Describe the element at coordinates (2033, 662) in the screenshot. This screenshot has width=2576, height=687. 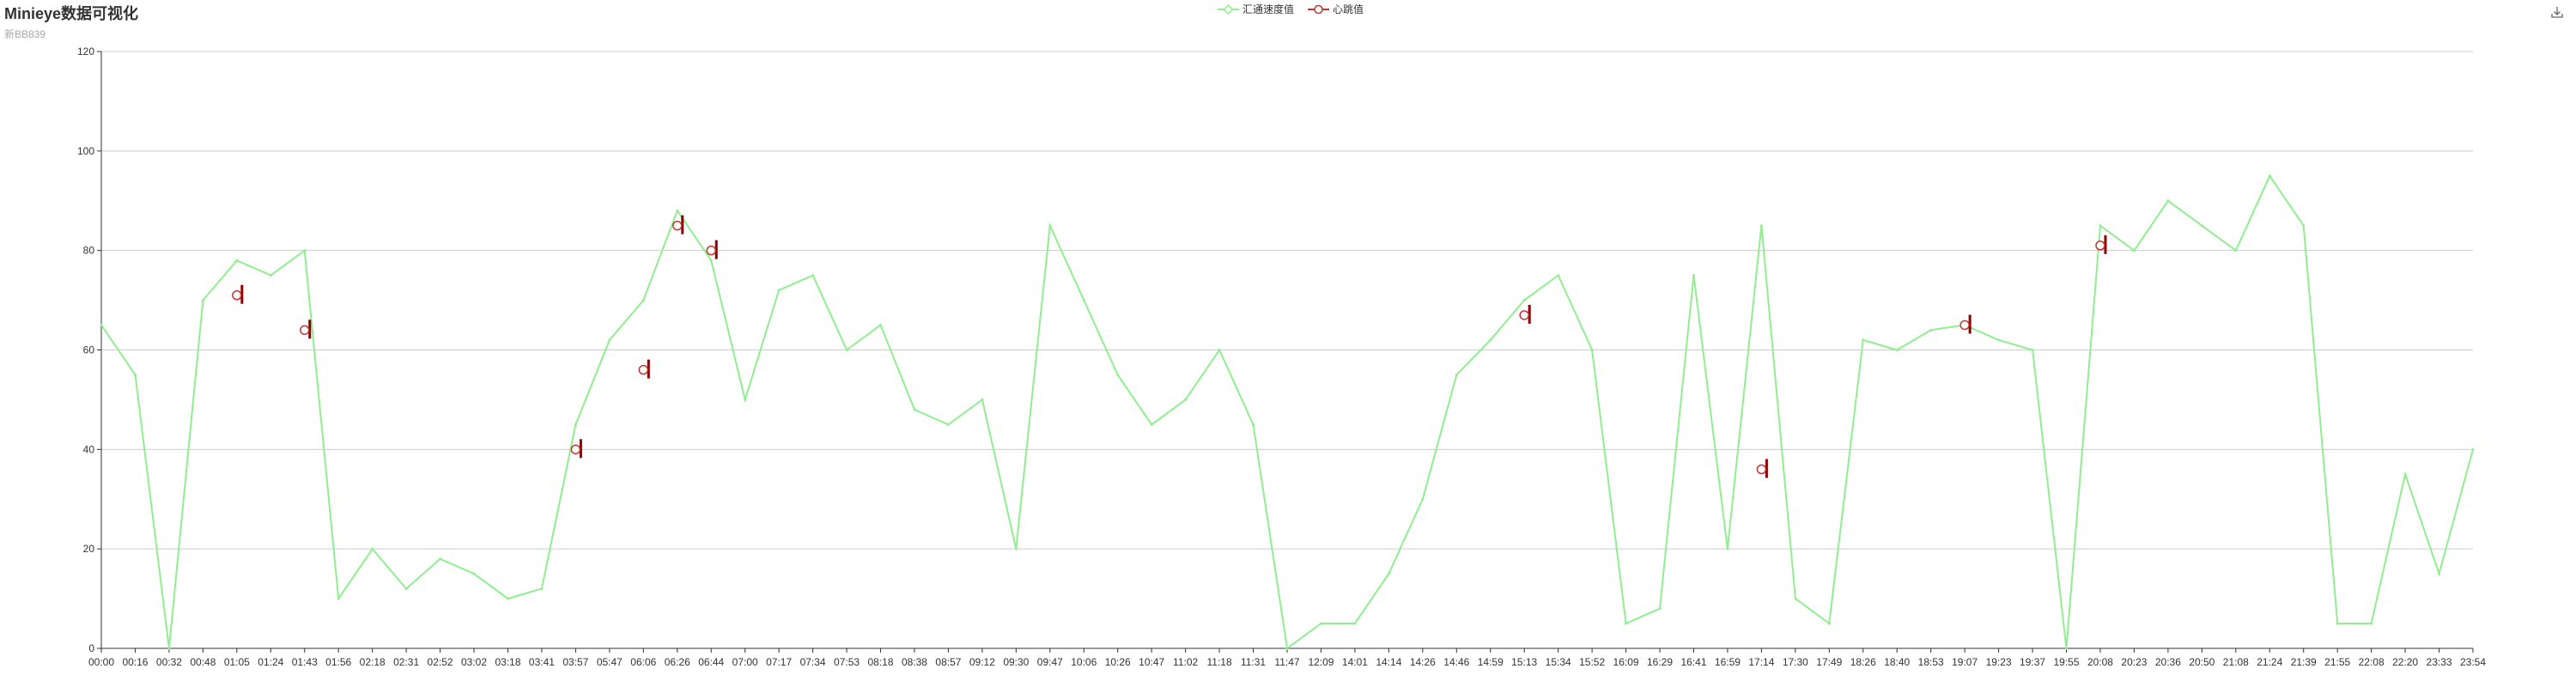
I see `x-tick-label: 19:37` at that location.